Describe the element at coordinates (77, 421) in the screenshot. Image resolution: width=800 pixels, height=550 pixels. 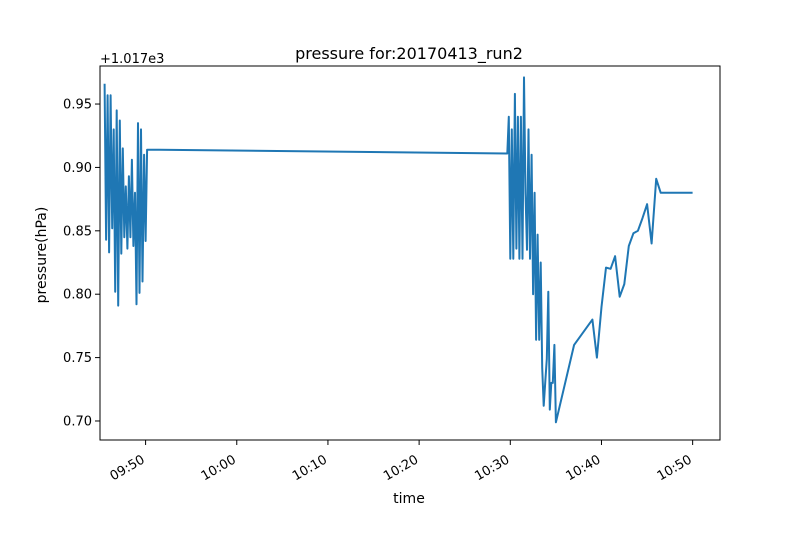
I see `y-tick-label: 0.70` at that location.